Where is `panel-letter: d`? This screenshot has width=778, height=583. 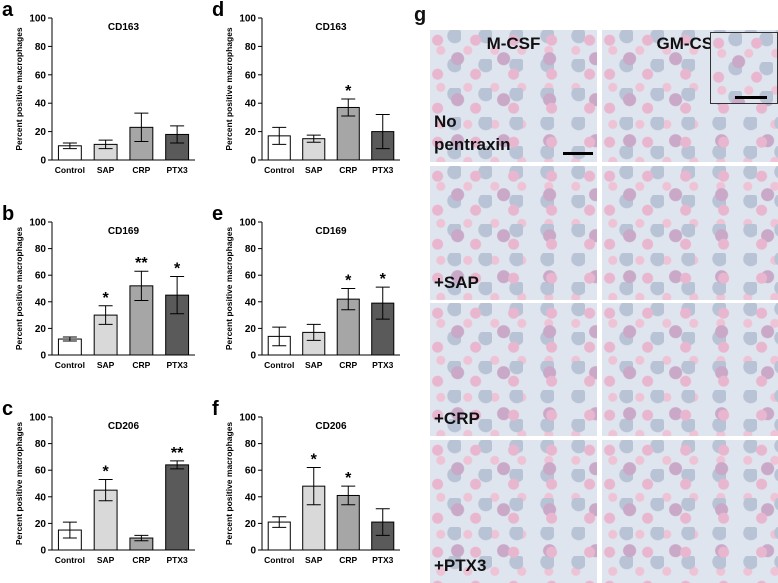
panel-letter: d is located at coordinates (218, 10).